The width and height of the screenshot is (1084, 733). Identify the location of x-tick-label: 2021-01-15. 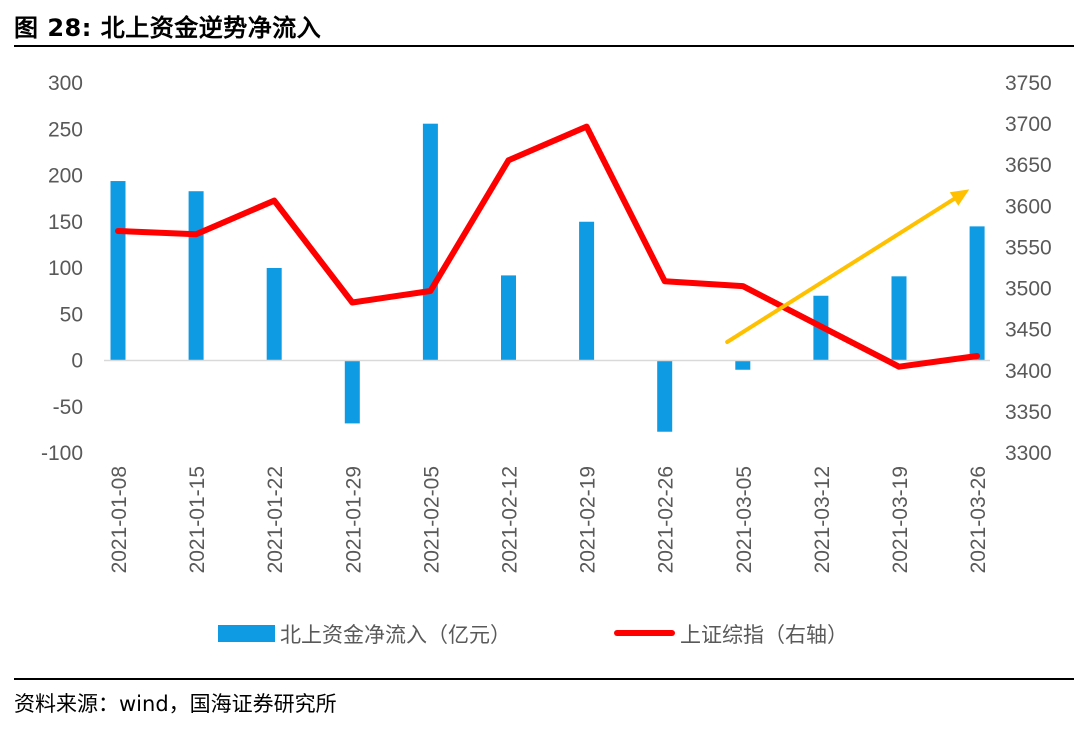
(197, 519).